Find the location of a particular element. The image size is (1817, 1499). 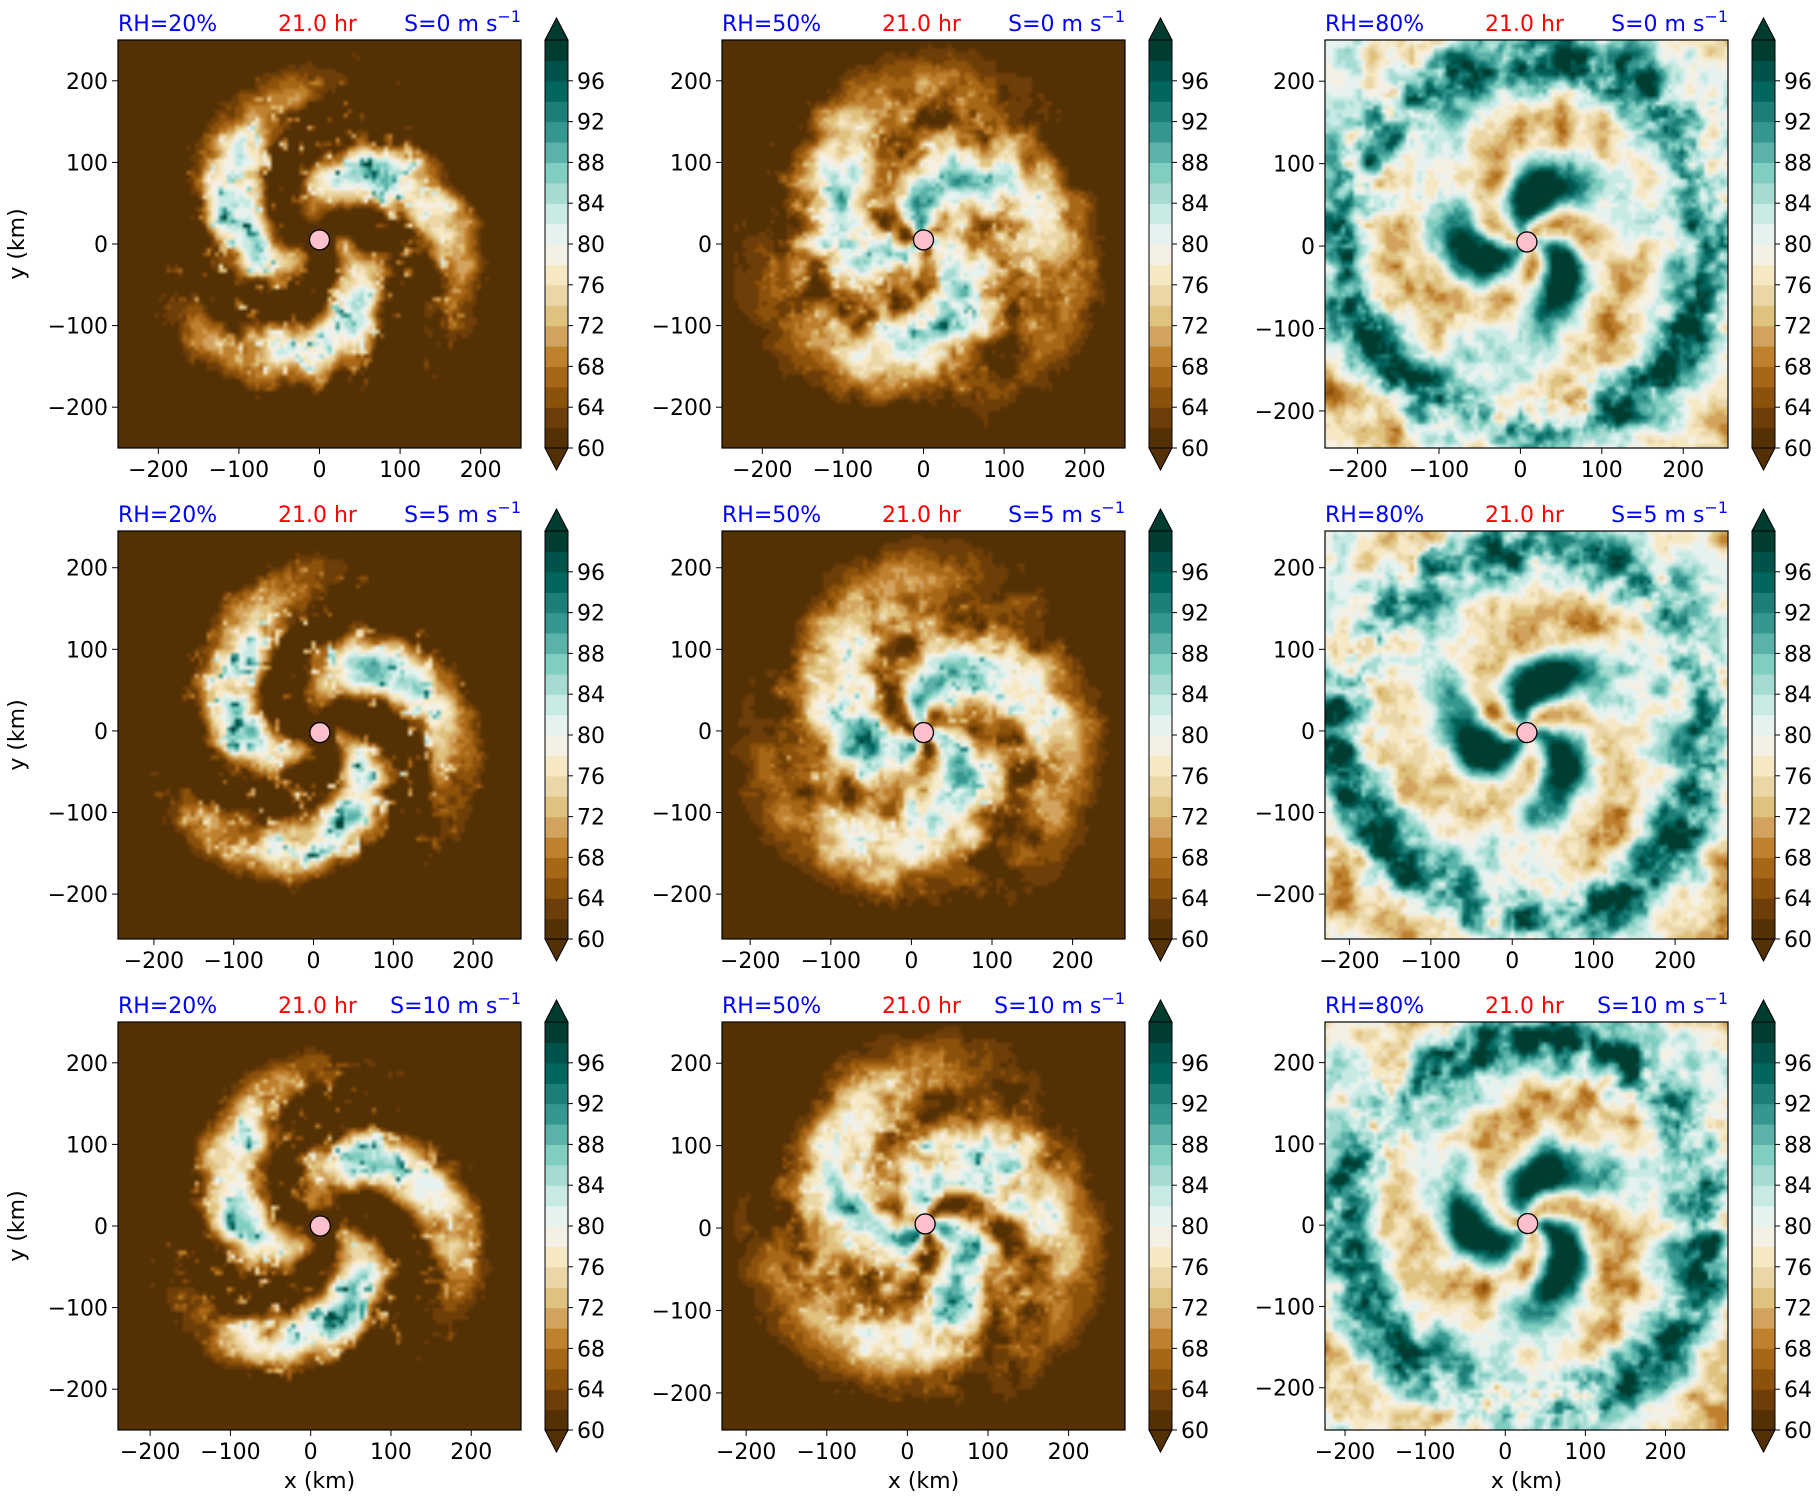

colorbar-tick-label: 68 is located at coordinates (591, 858).